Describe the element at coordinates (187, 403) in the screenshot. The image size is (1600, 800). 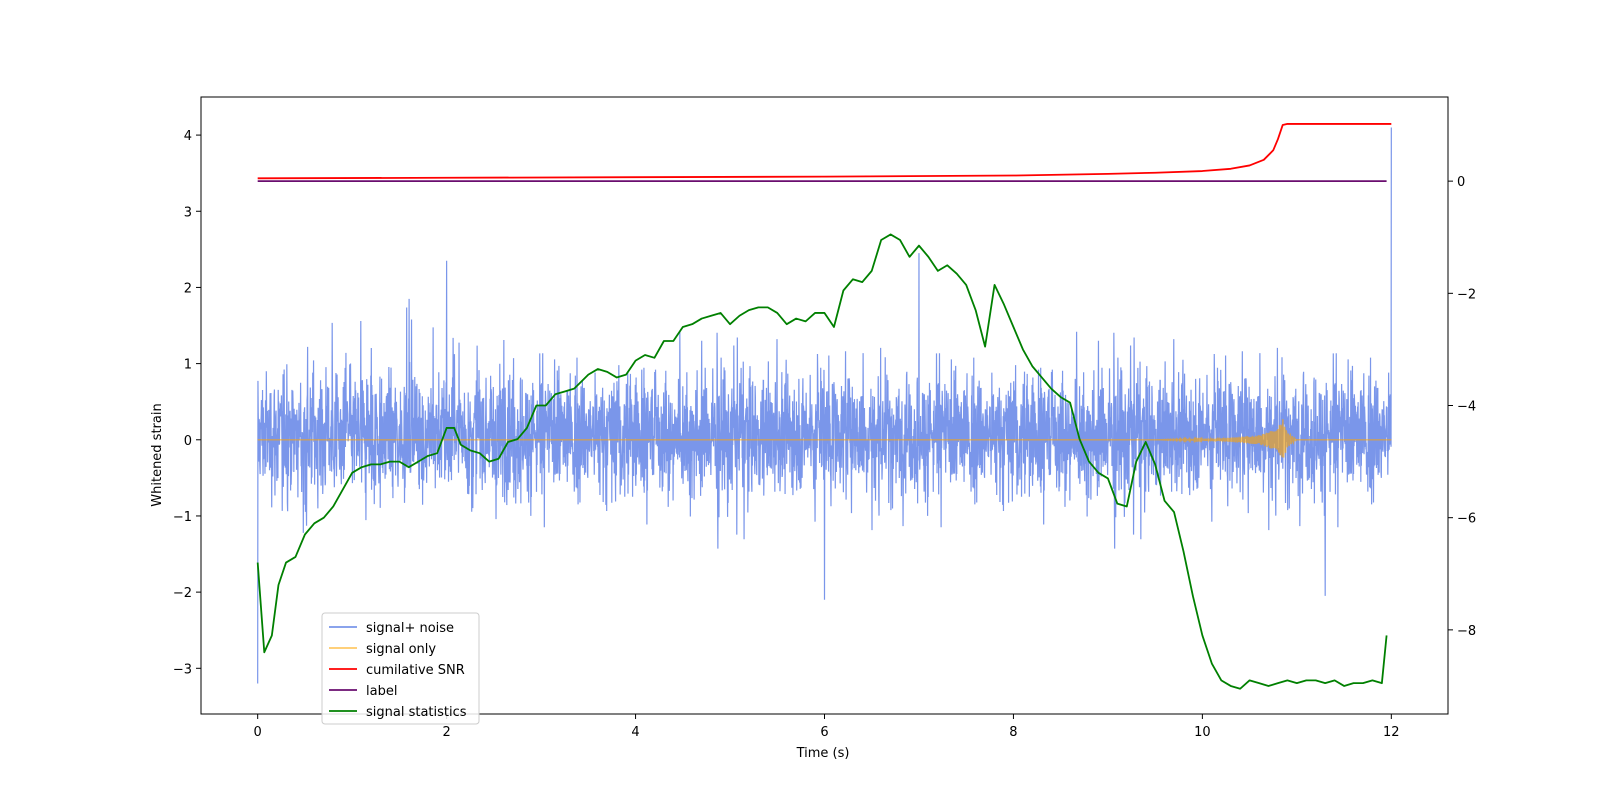
I see `y-axis-left: −3 −2 −1 0 1 2 3 4` at that location.